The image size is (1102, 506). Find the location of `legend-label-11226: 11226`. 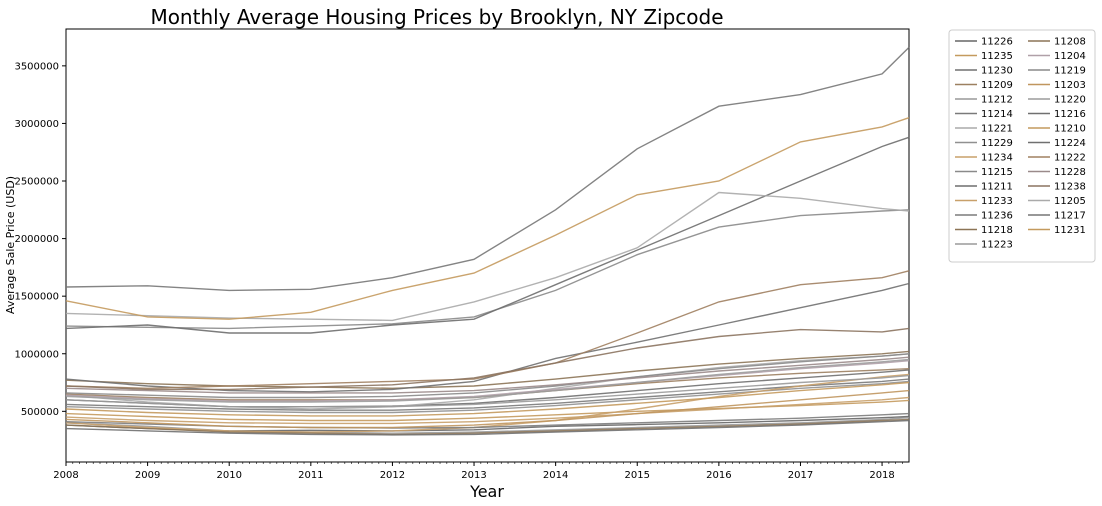

legend-label-11226: 11226 is located at coordinates (997, 42).